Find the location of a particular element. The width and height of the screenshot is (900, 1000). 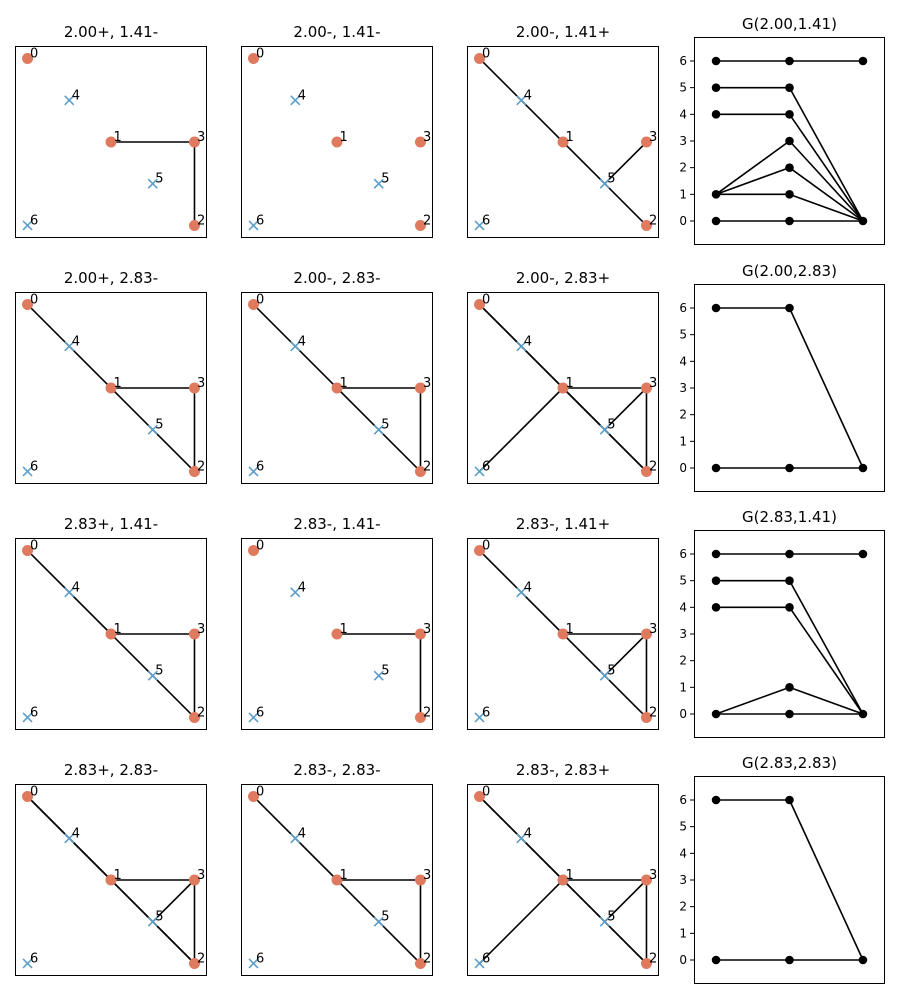

map-title: G(2.00,2.83) is located at coordinates (789, 271).